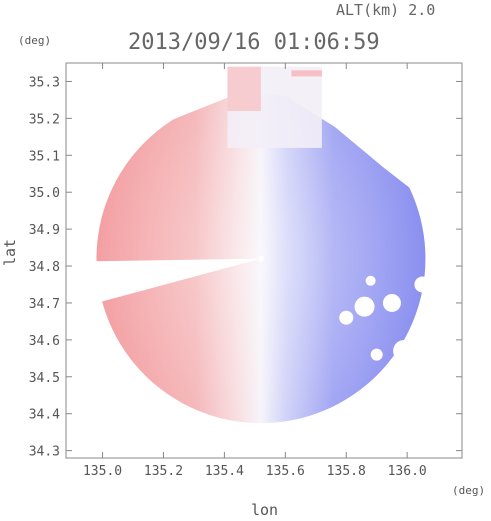 The image size is (491, 521). What do you see at coordinates (385, 10) in the screenshot?
I see `altitude-label: ALT(km) 2.0` at bounding box center [385, 10].